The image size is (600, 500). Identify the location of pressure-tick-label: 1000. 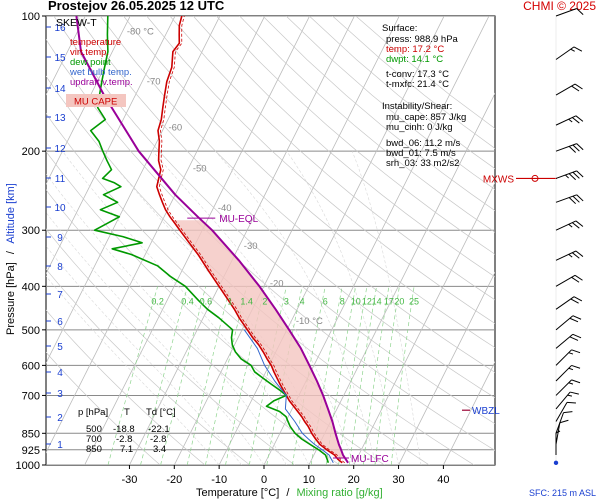
(28, 466).